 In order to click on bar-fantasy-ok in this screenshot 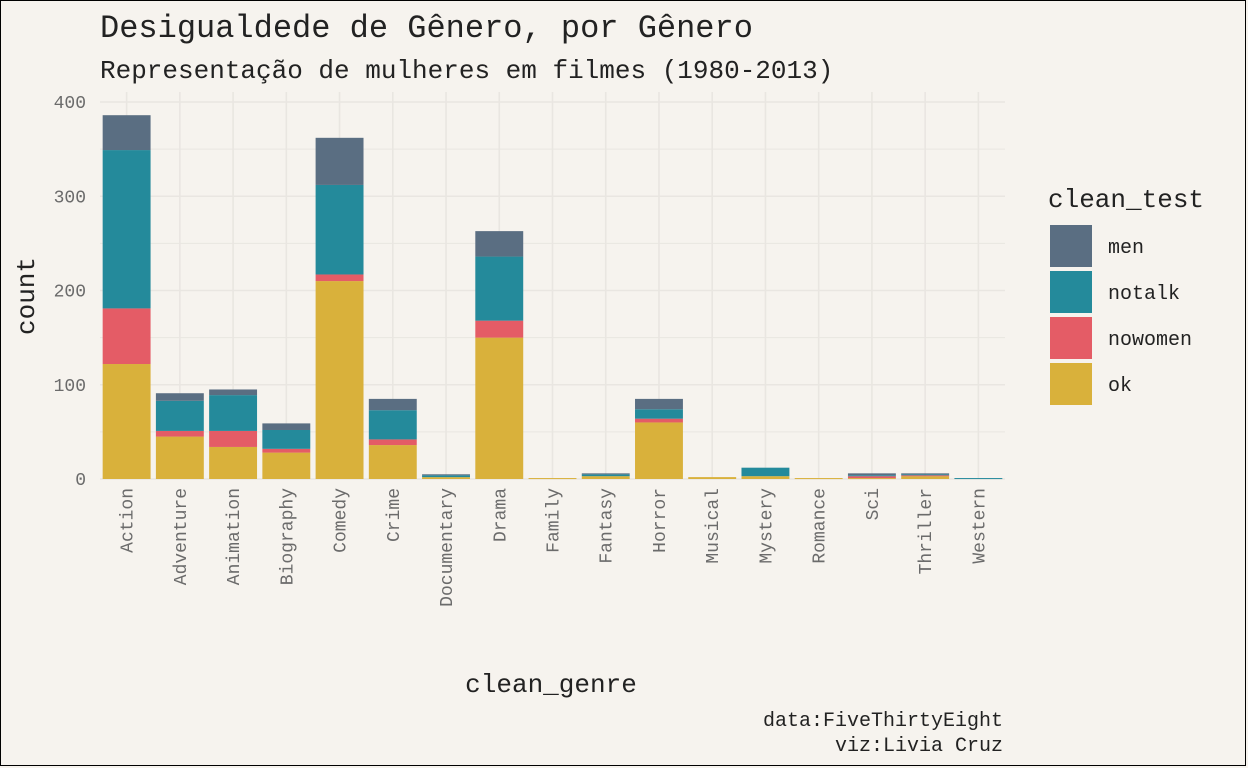, I will do `click(605, 477)`.